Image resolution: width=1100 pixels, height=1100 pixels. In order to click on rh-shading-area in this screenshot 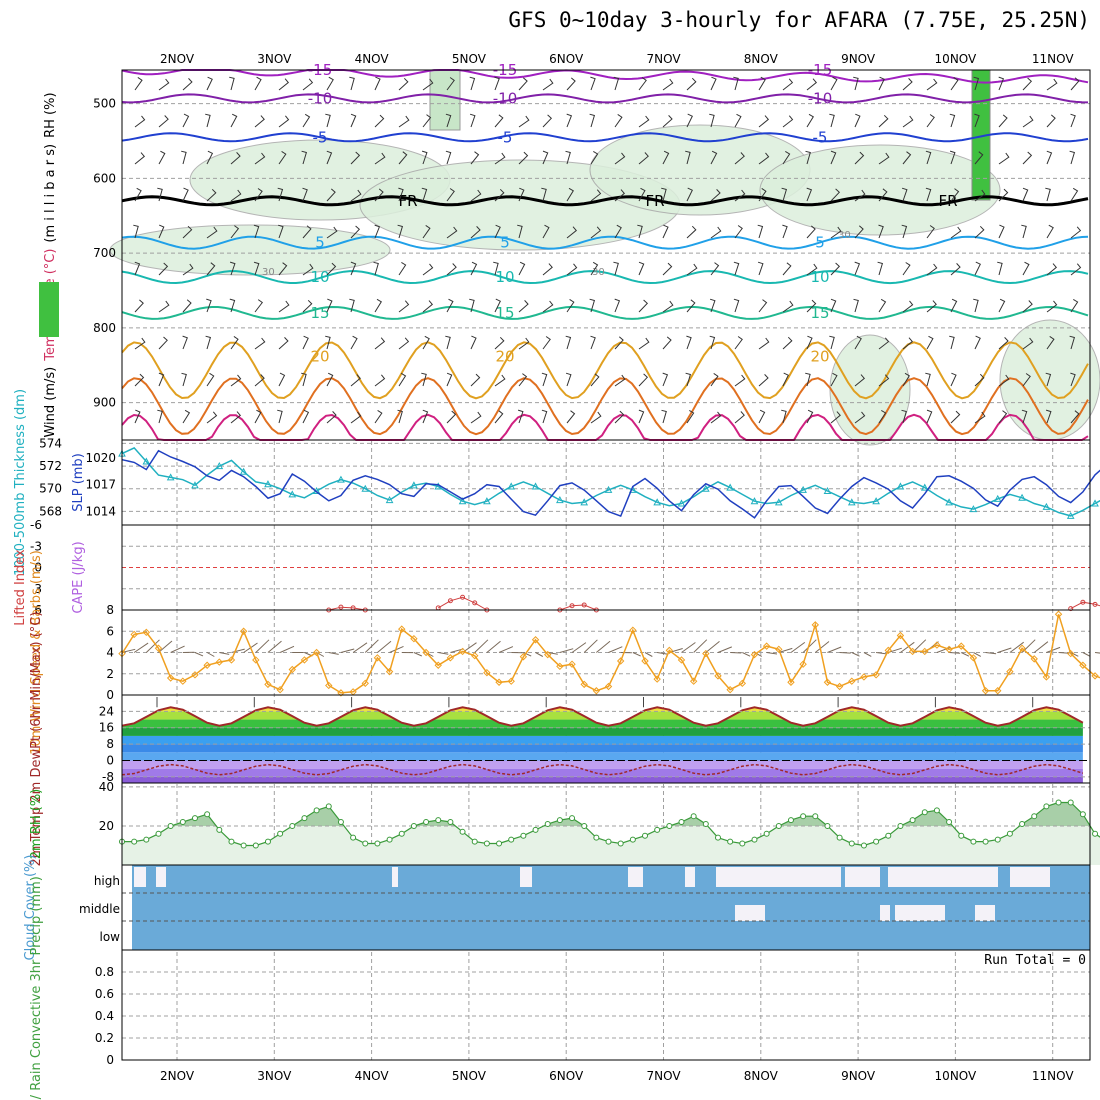, I will do `click(880, 190)`.